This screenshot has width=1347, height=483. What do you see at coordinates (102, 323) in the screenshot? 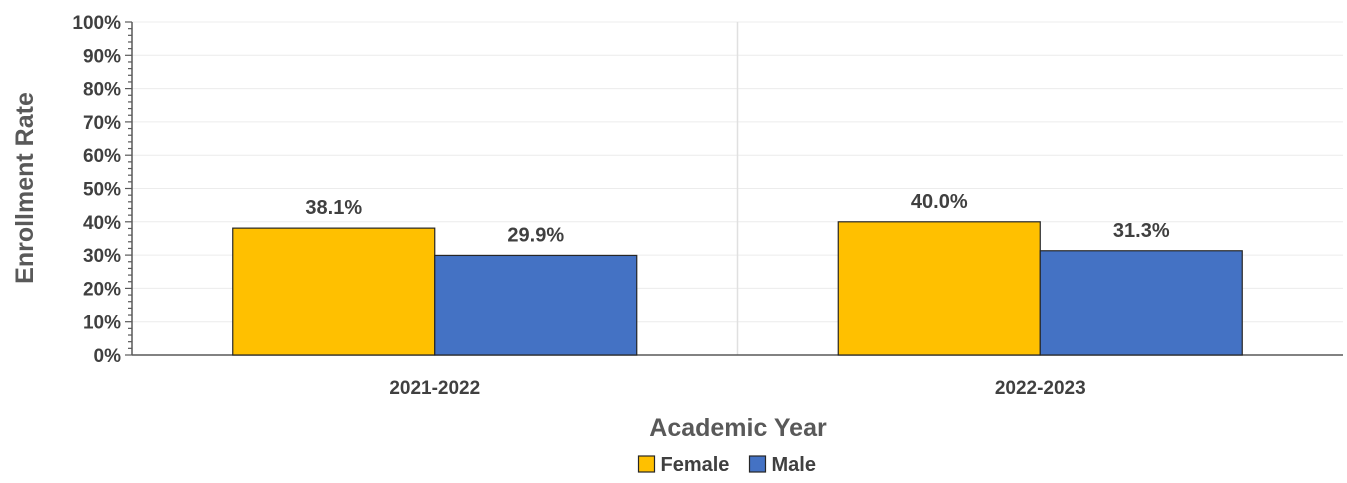
I see `y-tick-label: 10%` at bounding box center [102, 323].